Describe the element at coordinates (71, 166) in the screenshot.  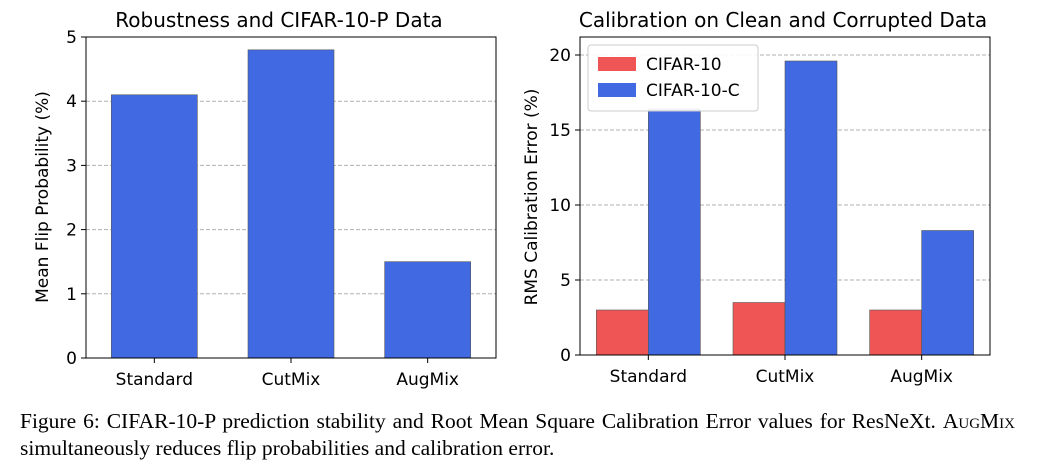
I see `y-tick-label: 3` at that location.